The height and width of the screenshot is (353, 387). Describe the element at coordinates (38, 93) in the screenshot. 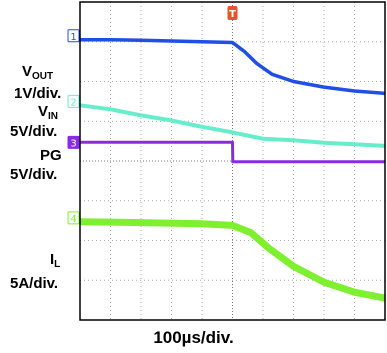

I see `vout-scale: 1V/div.` at that location.